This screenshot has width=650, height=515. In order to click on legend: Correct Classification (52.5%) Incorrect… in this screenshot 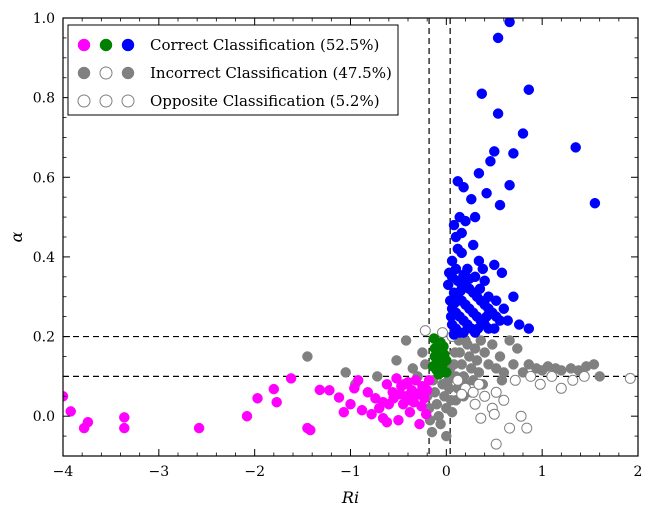, I will do `click(233, 70)`.